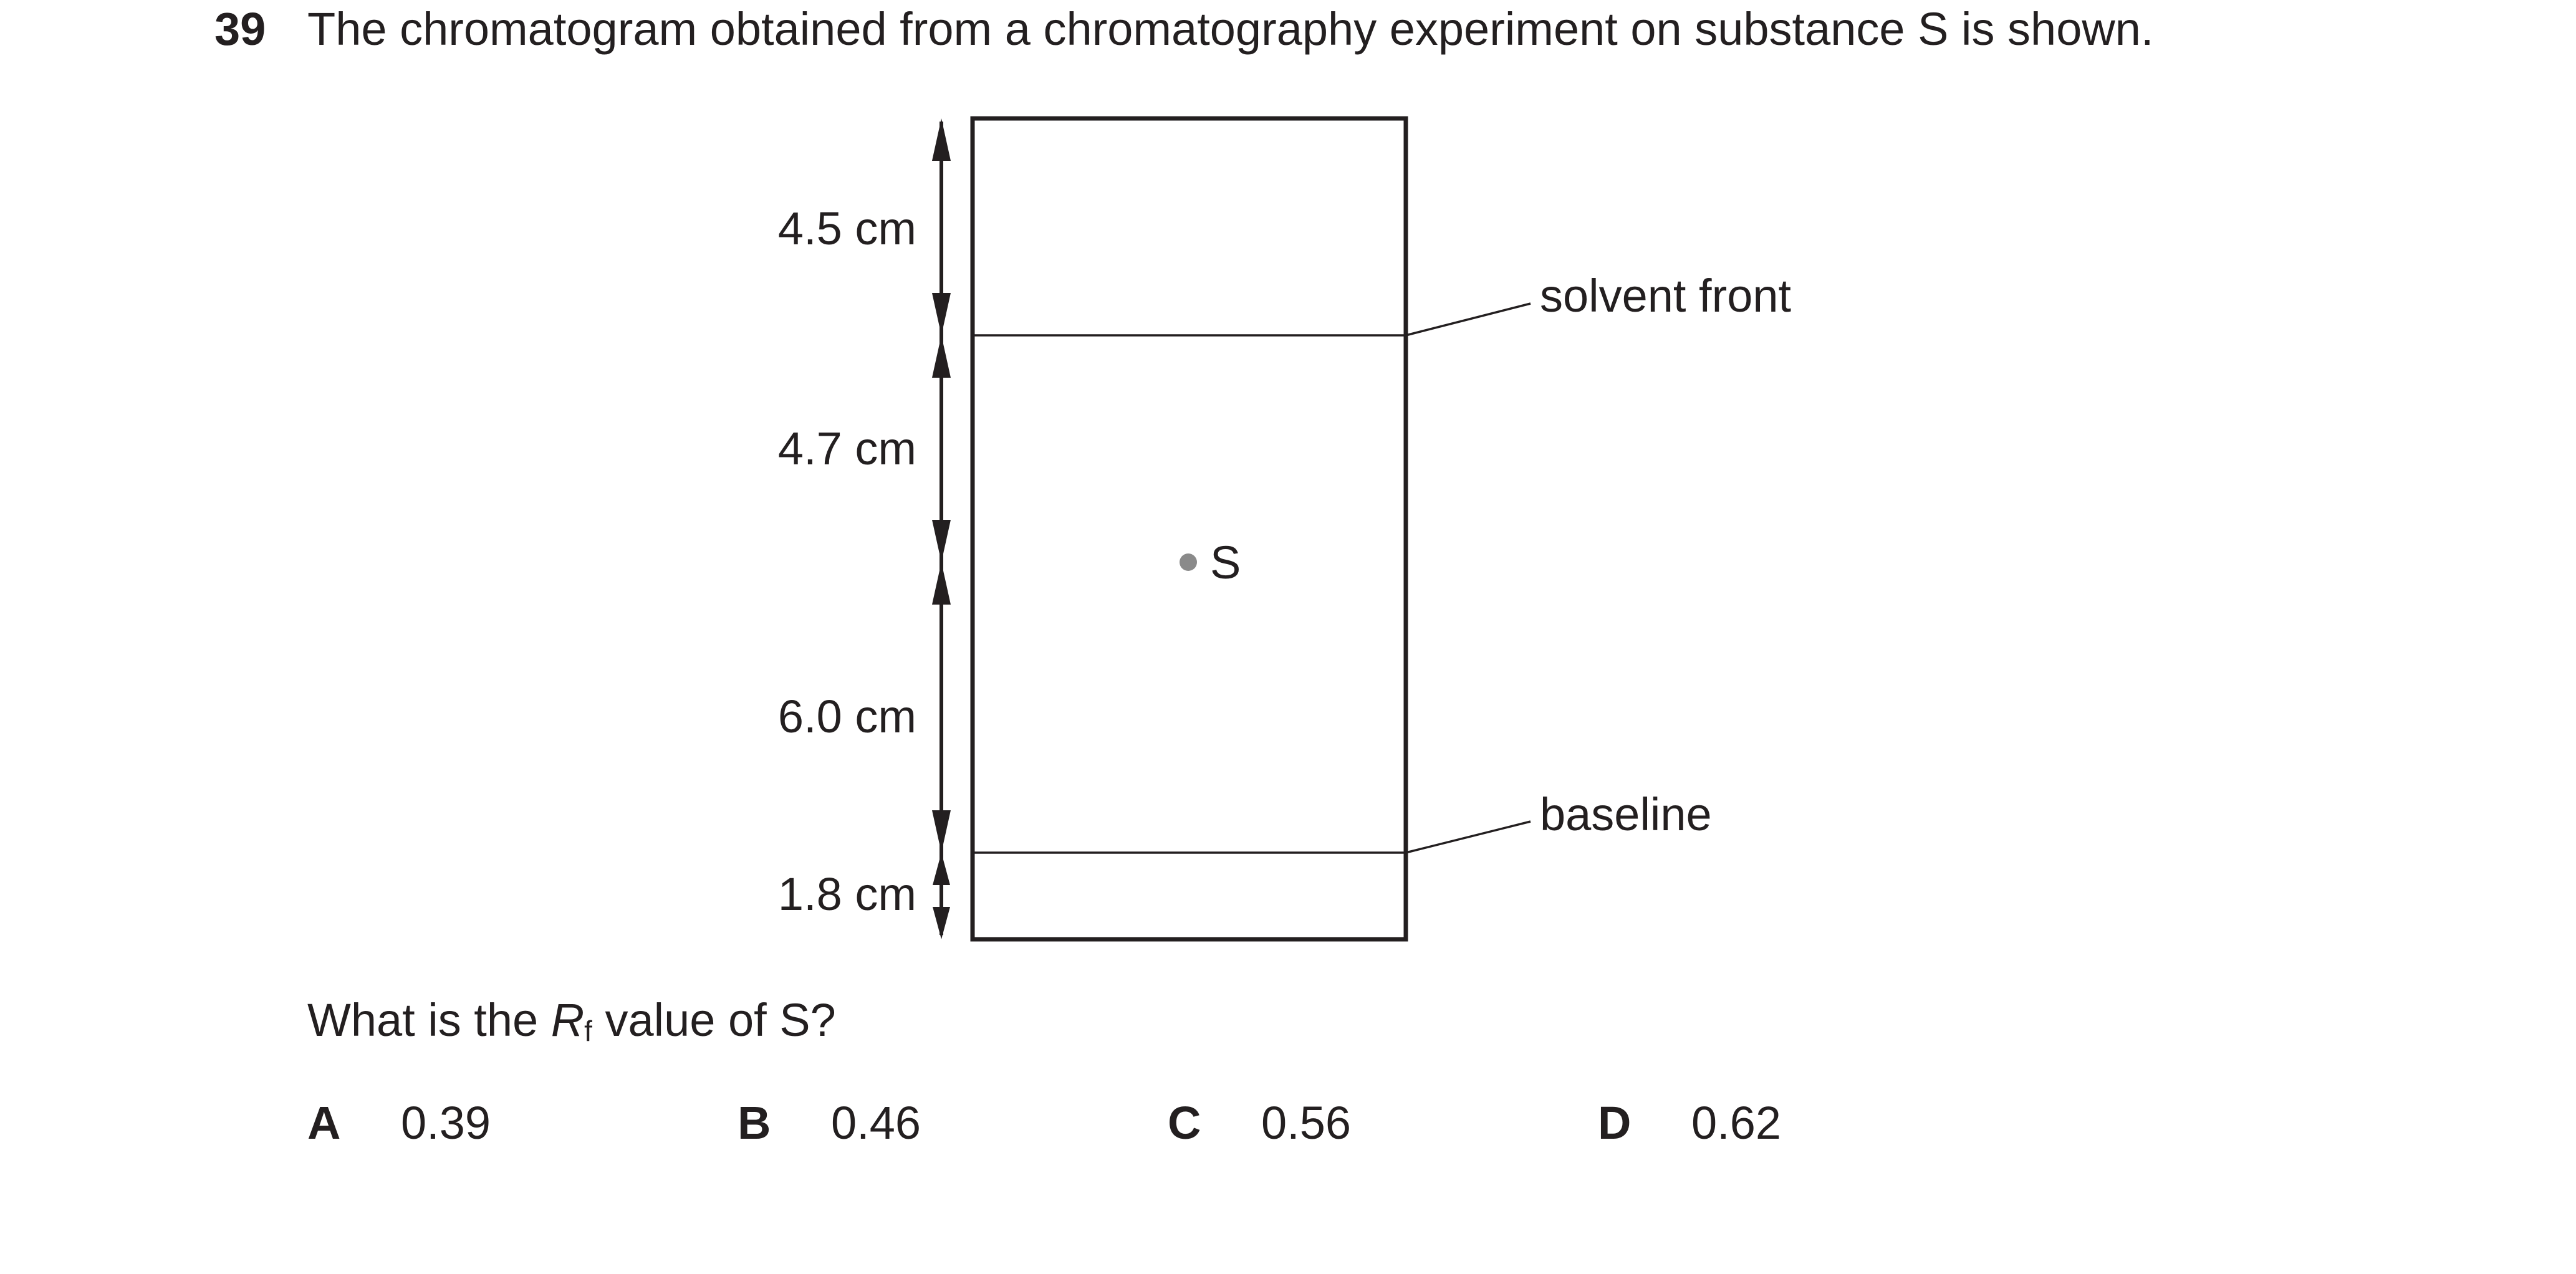 The height and width of the screenshot is (1274, 2576). What do you see at coordinates (446, 1123) in the screenshot?
I see `option-value: 0.39` at bounding box center [446, 1123].